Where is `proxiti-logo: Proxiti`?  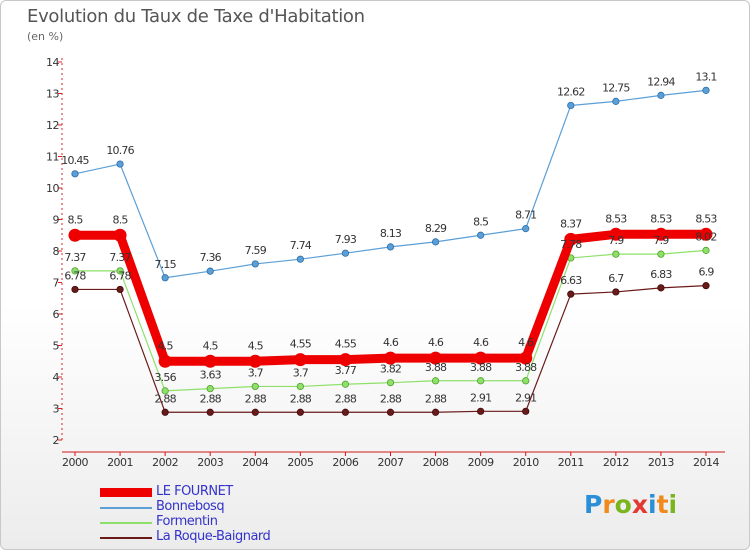 proxiti-logo: Proxiti is located at coordinates (630, 504).